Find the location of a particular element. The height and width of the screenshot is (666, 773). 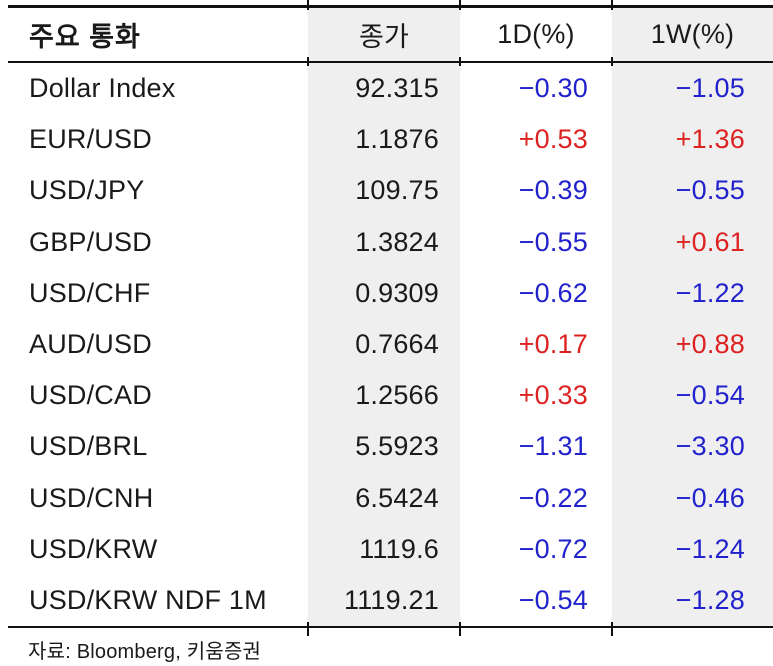

table-header-row: 주요 통화 종가 1D(%) 1W(%) is located at coordinates (390, 35).